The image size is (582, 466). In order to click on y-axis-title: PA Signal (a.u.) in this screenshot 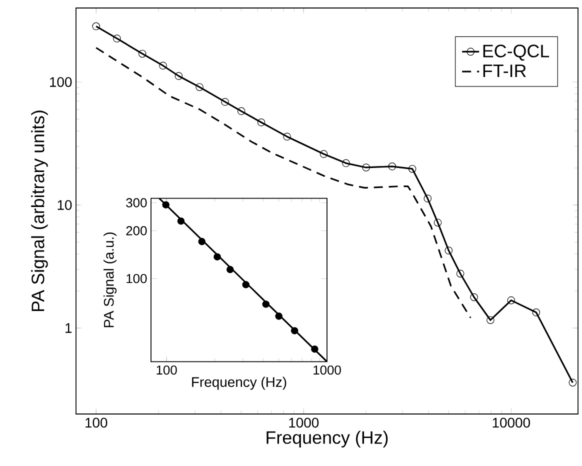, I will do `click(110, 280)`.